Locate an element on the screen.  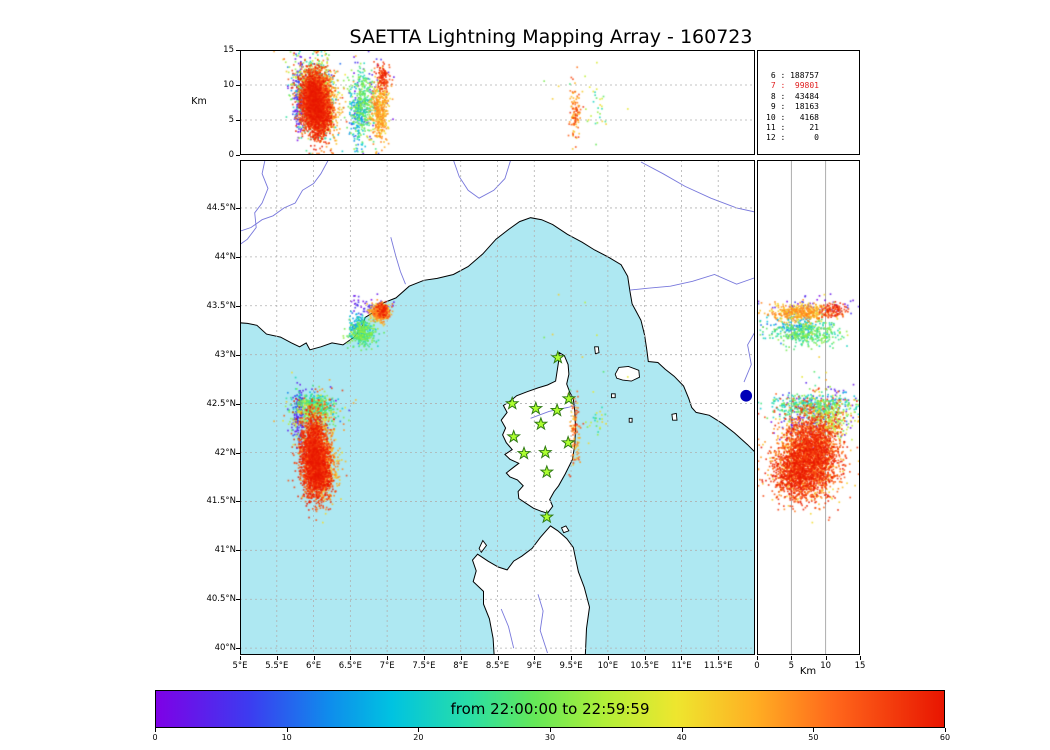
top-alt-tick-label: 0 is located at coordinates (231, 155).